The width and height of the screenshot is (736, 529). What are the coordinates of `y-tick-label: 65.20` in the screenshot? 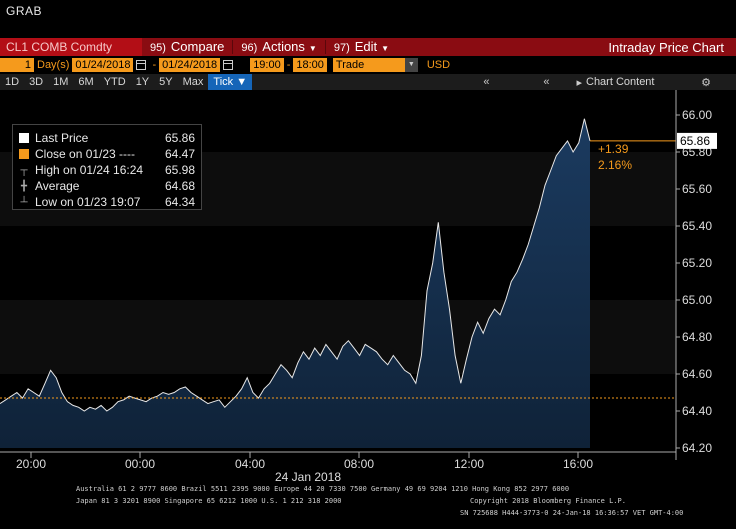 It's located at (697, 263).